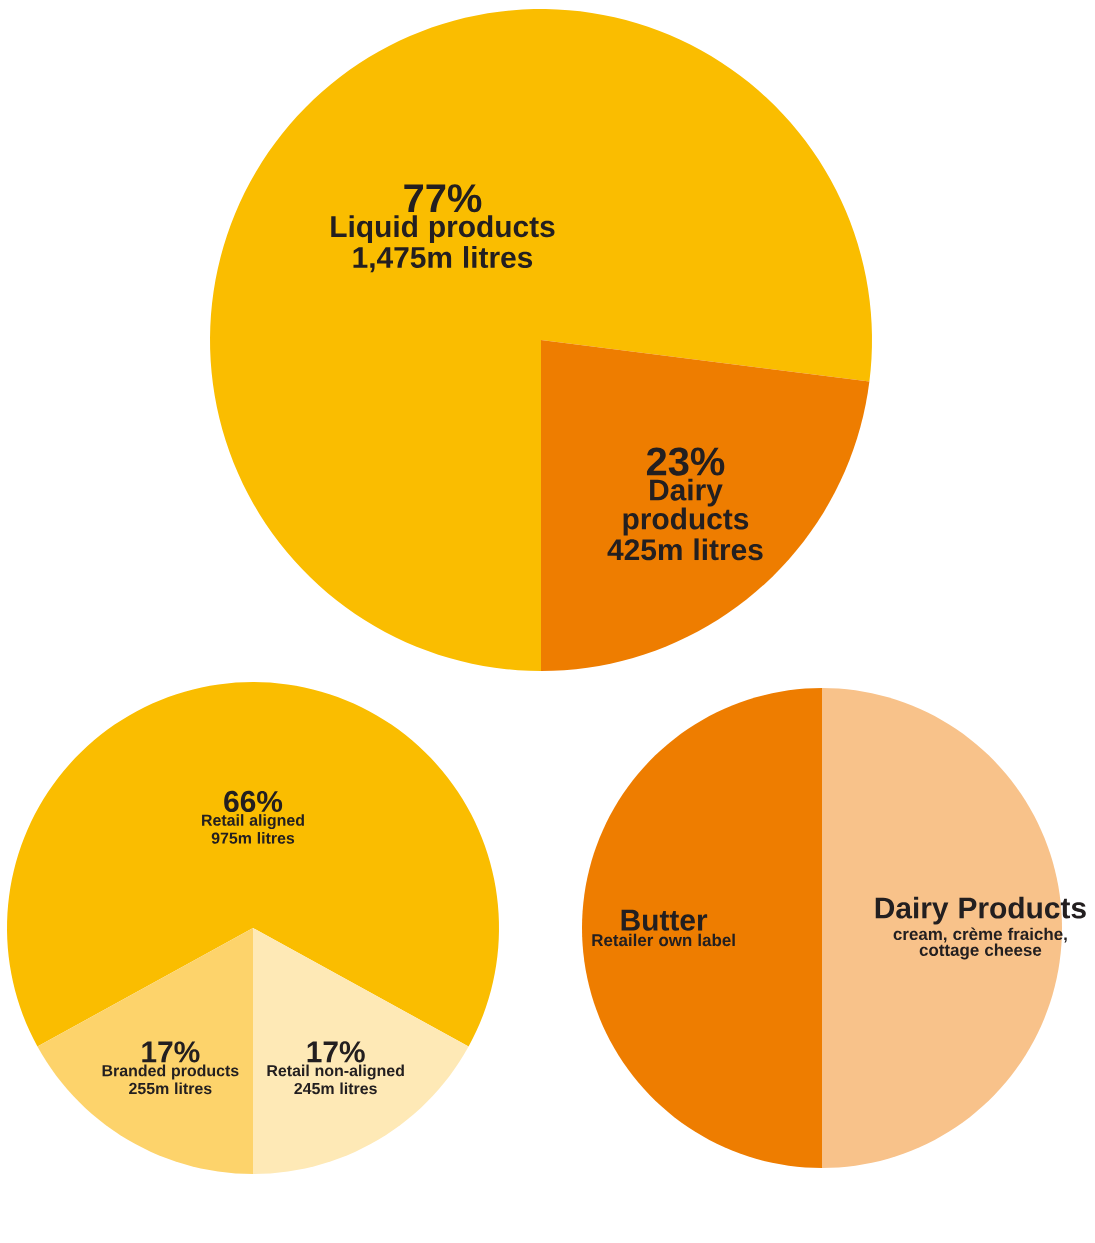 This screenshot has height=1243, width=1095. I want to click on slice-label: Dairy products, so click(685, 507).